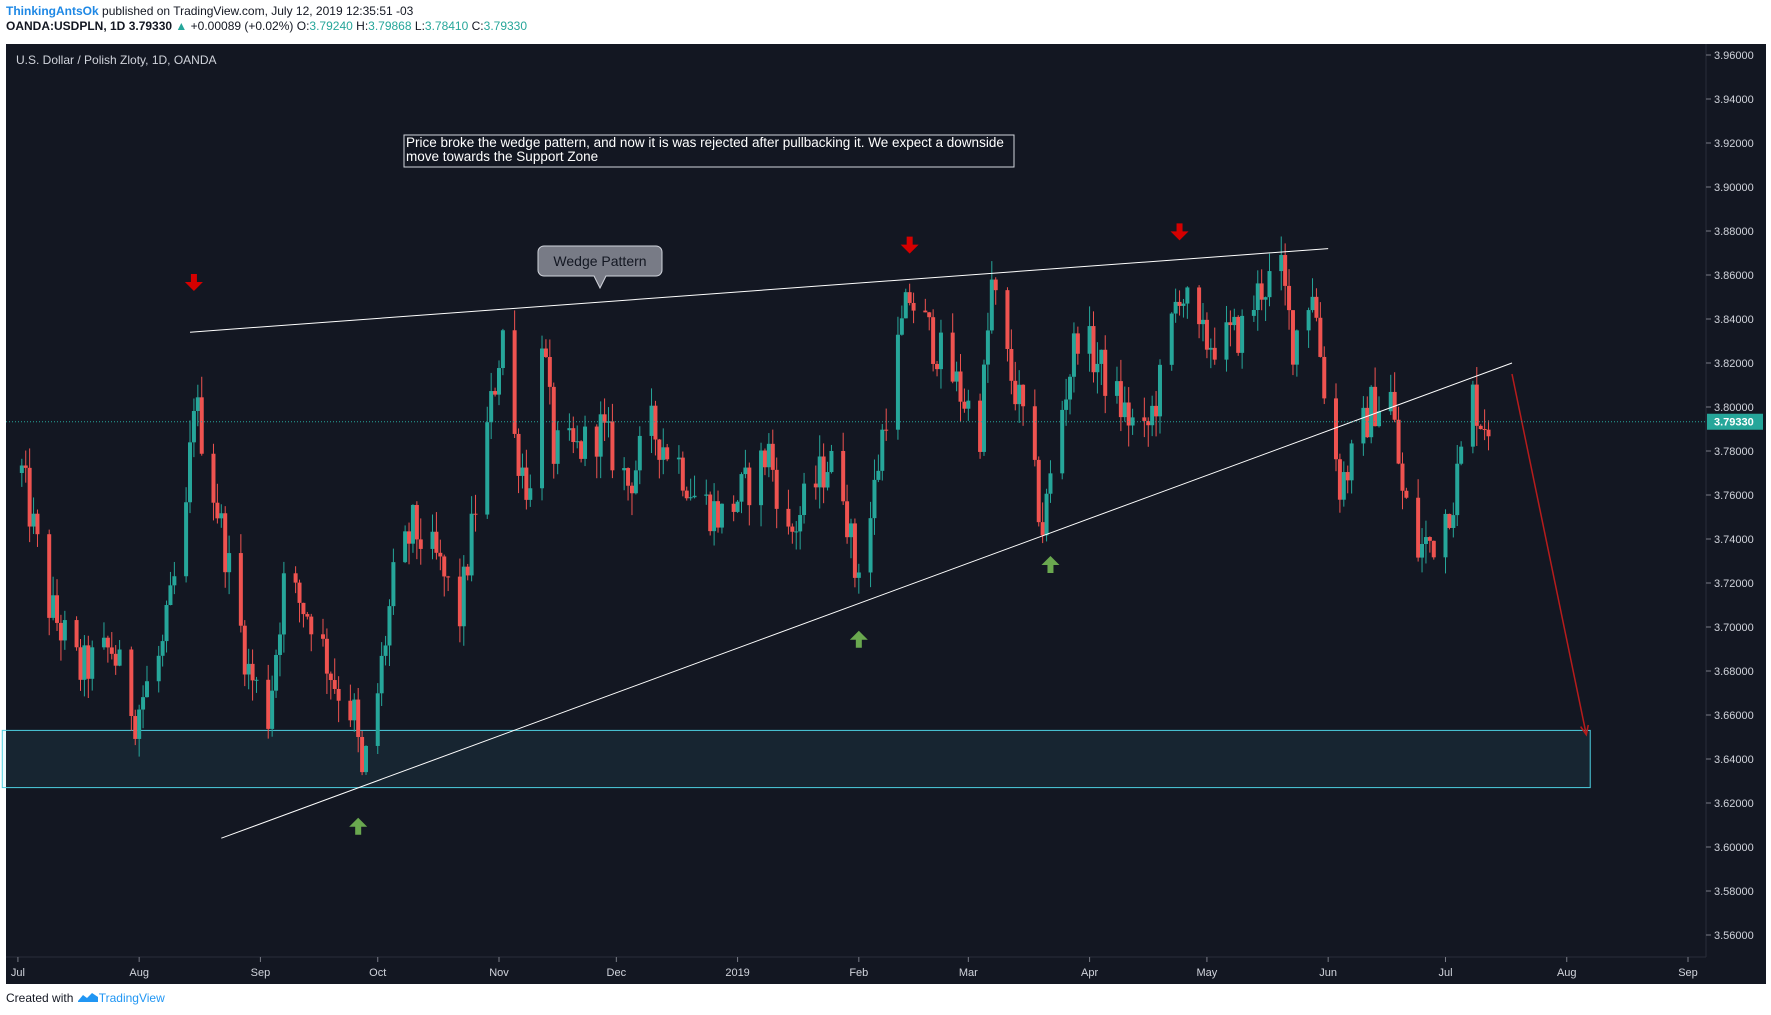 The width and height of the screenshot is (1771, 1015). I want to click on wedge-pattern-callout: Wedge Pattern, so click(600, 267).